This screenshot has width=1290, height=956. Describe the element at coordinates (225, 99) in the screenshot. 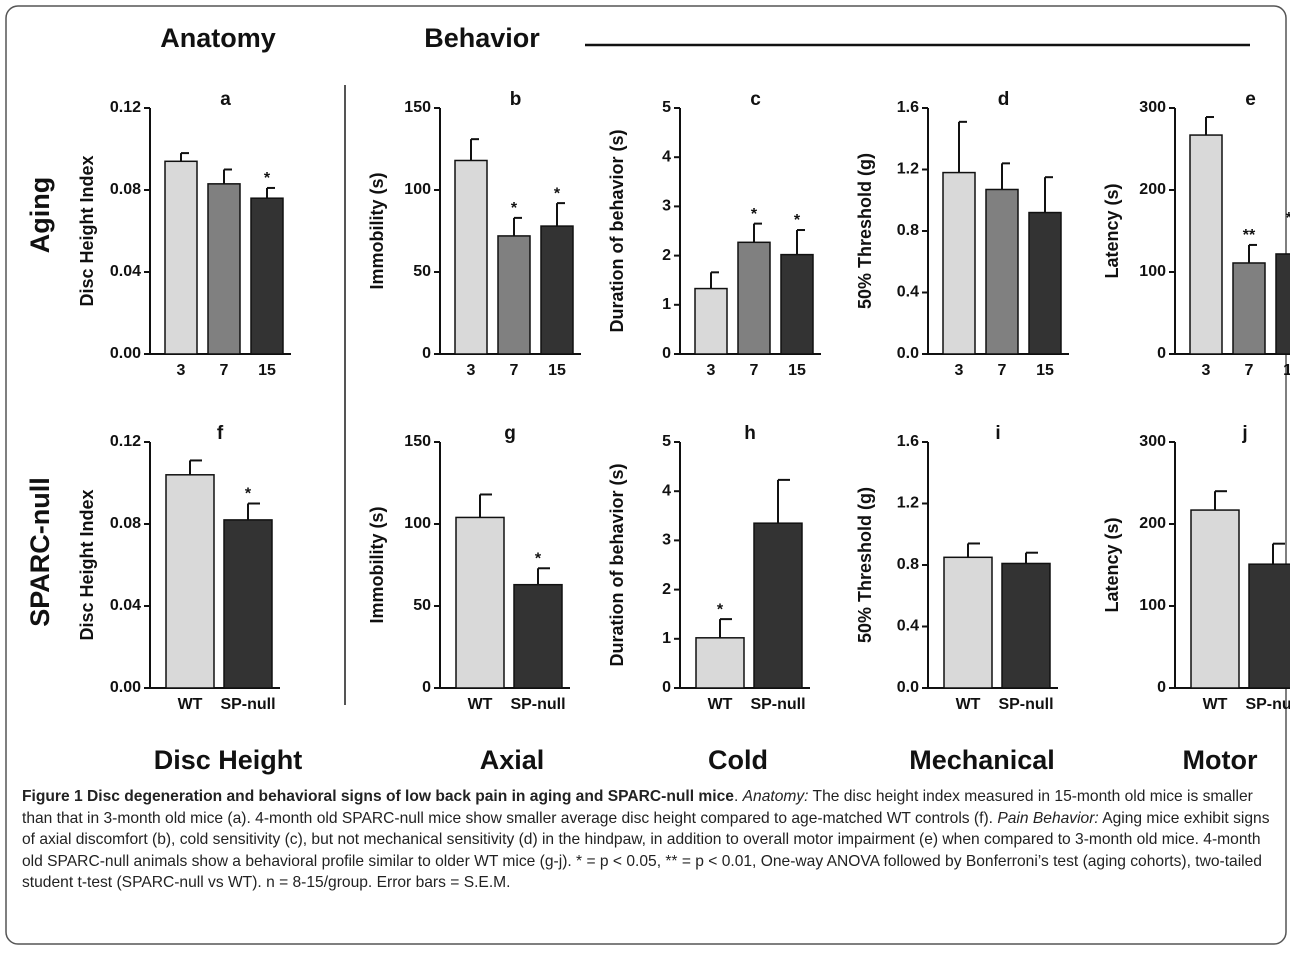

I see `panel-letter: a` at that location.